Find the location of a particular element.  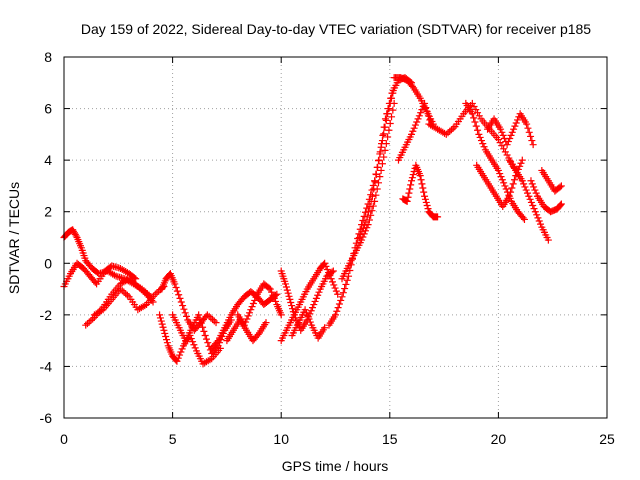

x-axis-label: GPS time / hours is located at coordinates (335, 466).